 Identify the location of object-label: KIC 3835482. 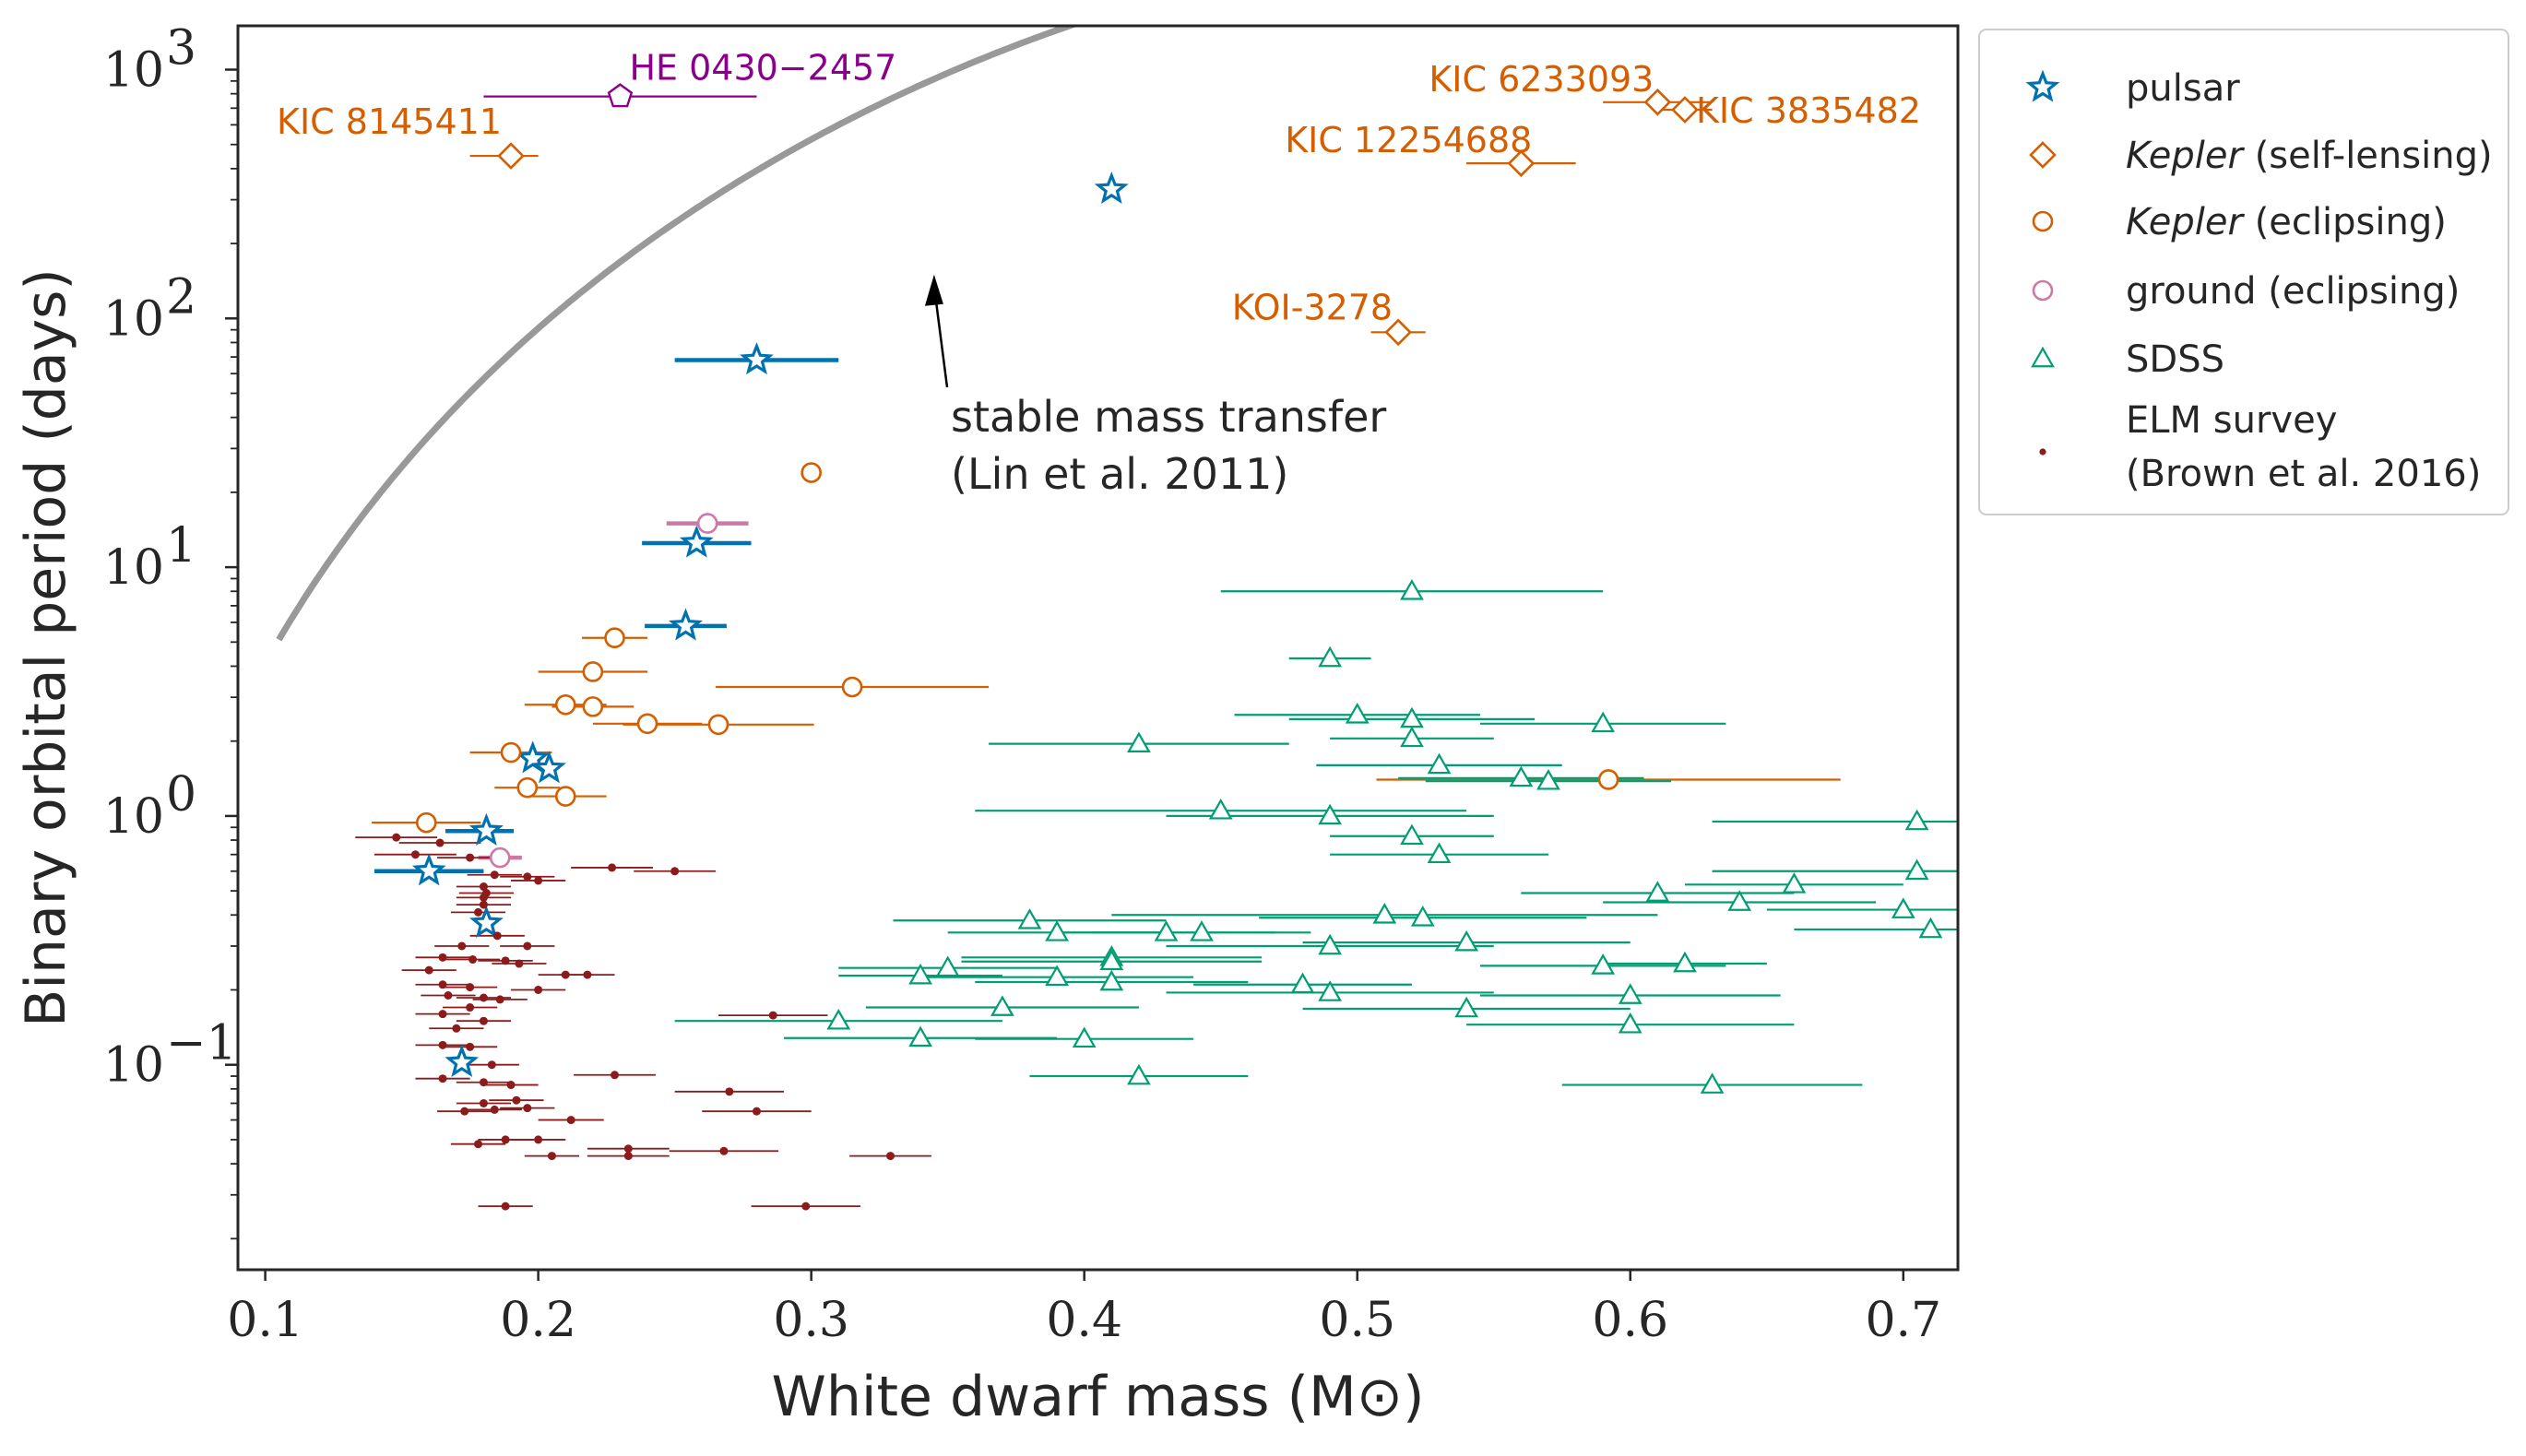
(1808, 110).